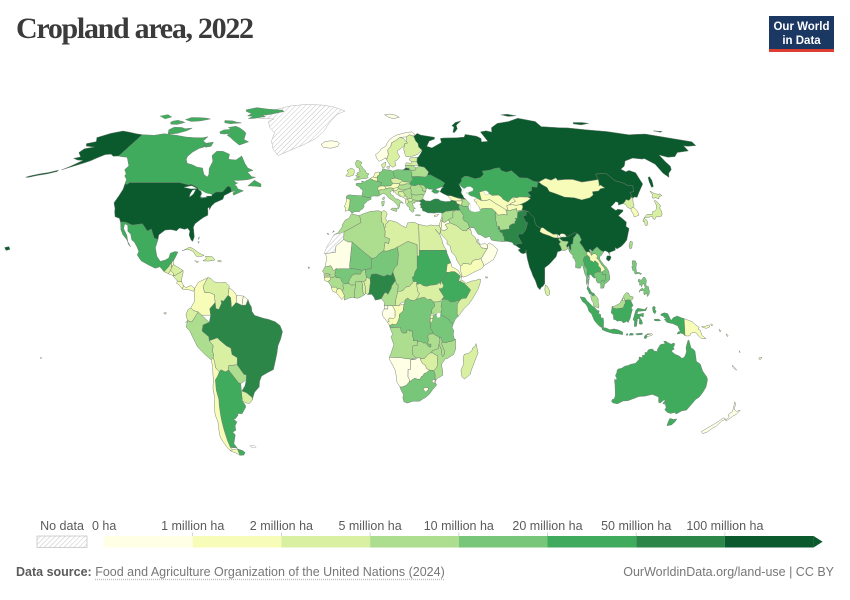 This screenshot has width=850, height=600. Describe the element at coordinates (104, 526) in the screenshot. I see `svg-text: 0 ha` at that location.